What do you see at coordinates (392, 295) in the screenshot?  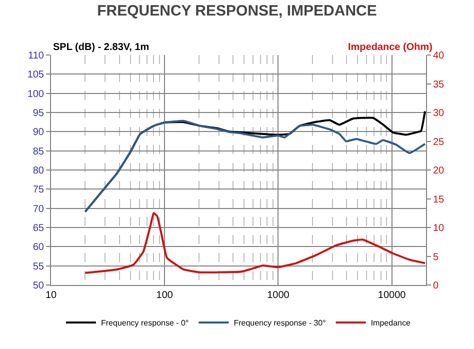 I see `x-tick-label: 10000` at bounding box center [392, 295].